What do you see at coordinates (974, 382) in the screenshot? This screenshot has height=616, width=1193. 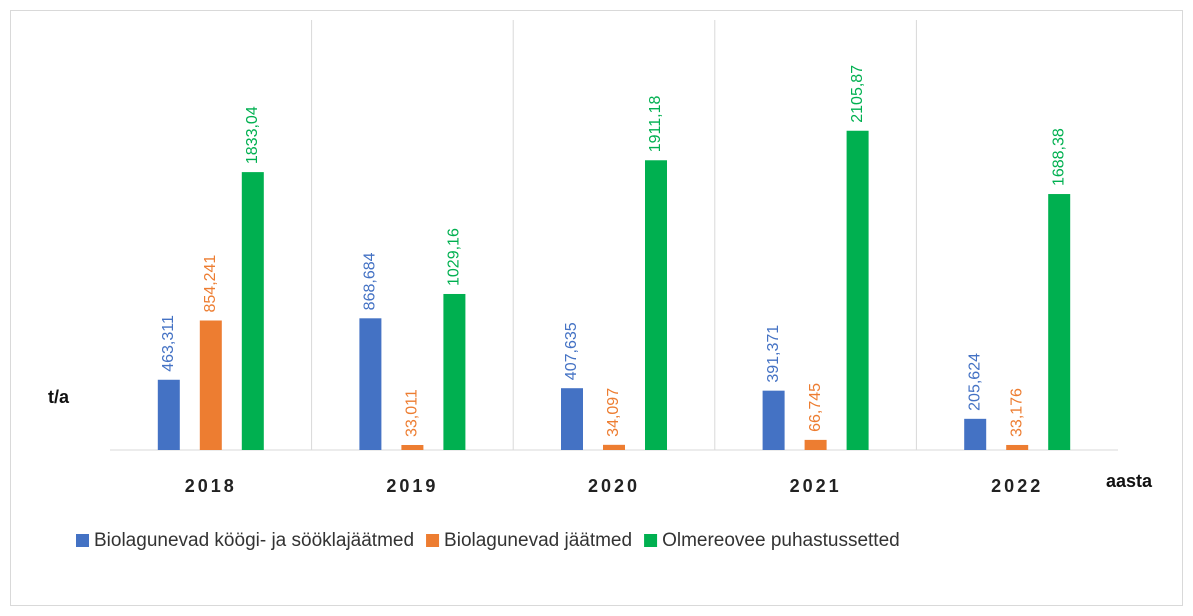 I see `data-label: 205,624` at bounding box center [974, 382].